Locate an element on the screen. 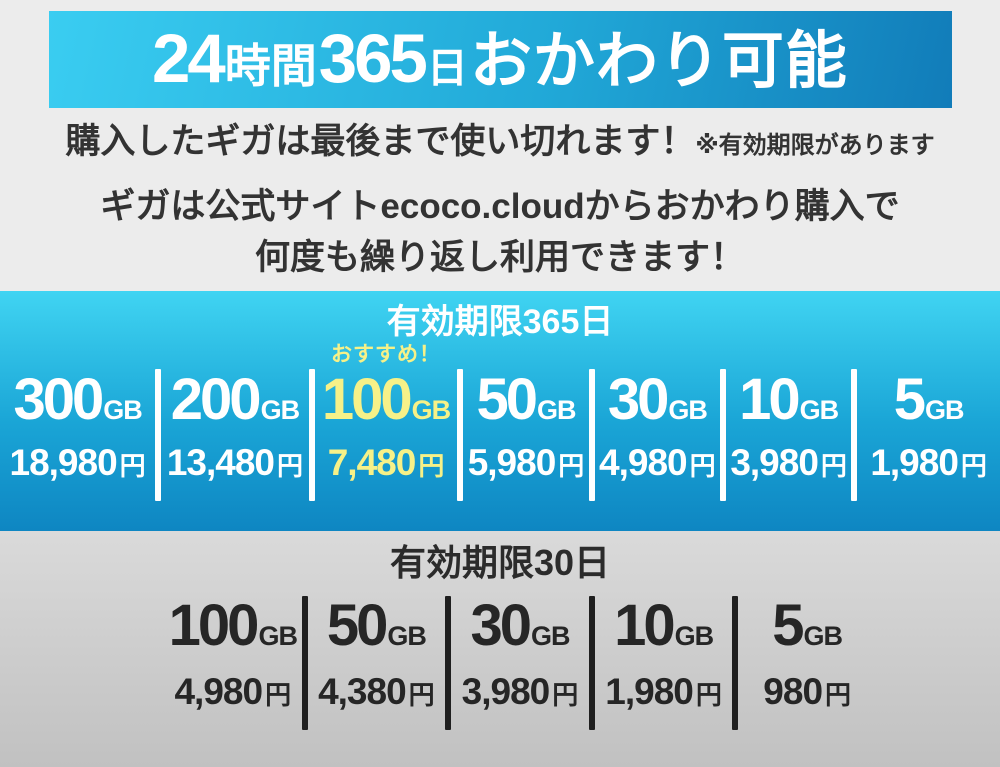 Image resolution: width=1000 pixels, height=767 pixels. plan-365-50gb: 50 GB 5,980 円 is located at coordinates (525, 426).